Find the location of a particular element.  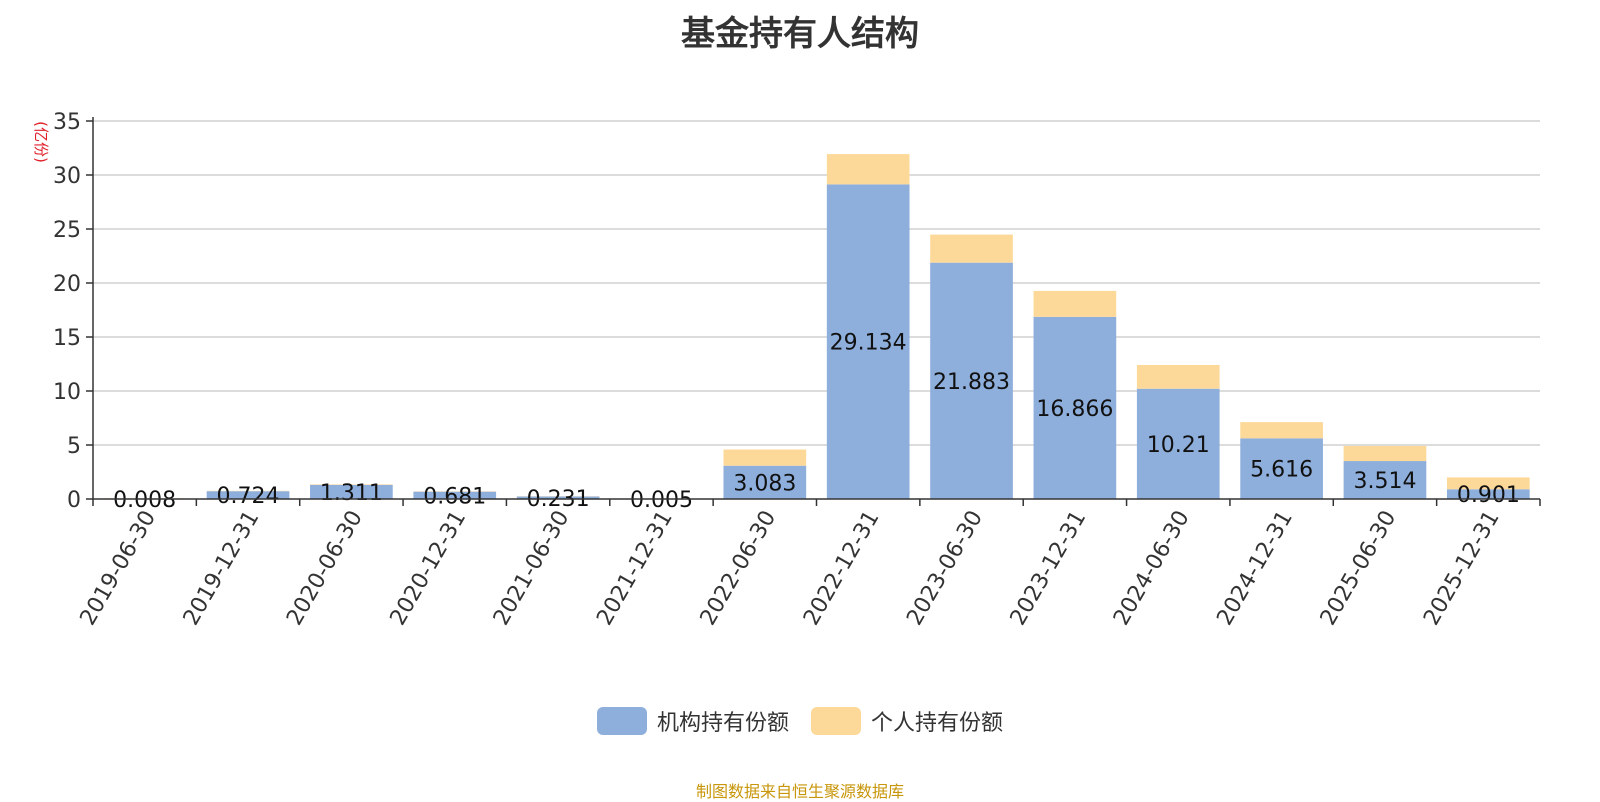

legend-item-institutional: 机构持有份额 is located at coordinates (693, 721).